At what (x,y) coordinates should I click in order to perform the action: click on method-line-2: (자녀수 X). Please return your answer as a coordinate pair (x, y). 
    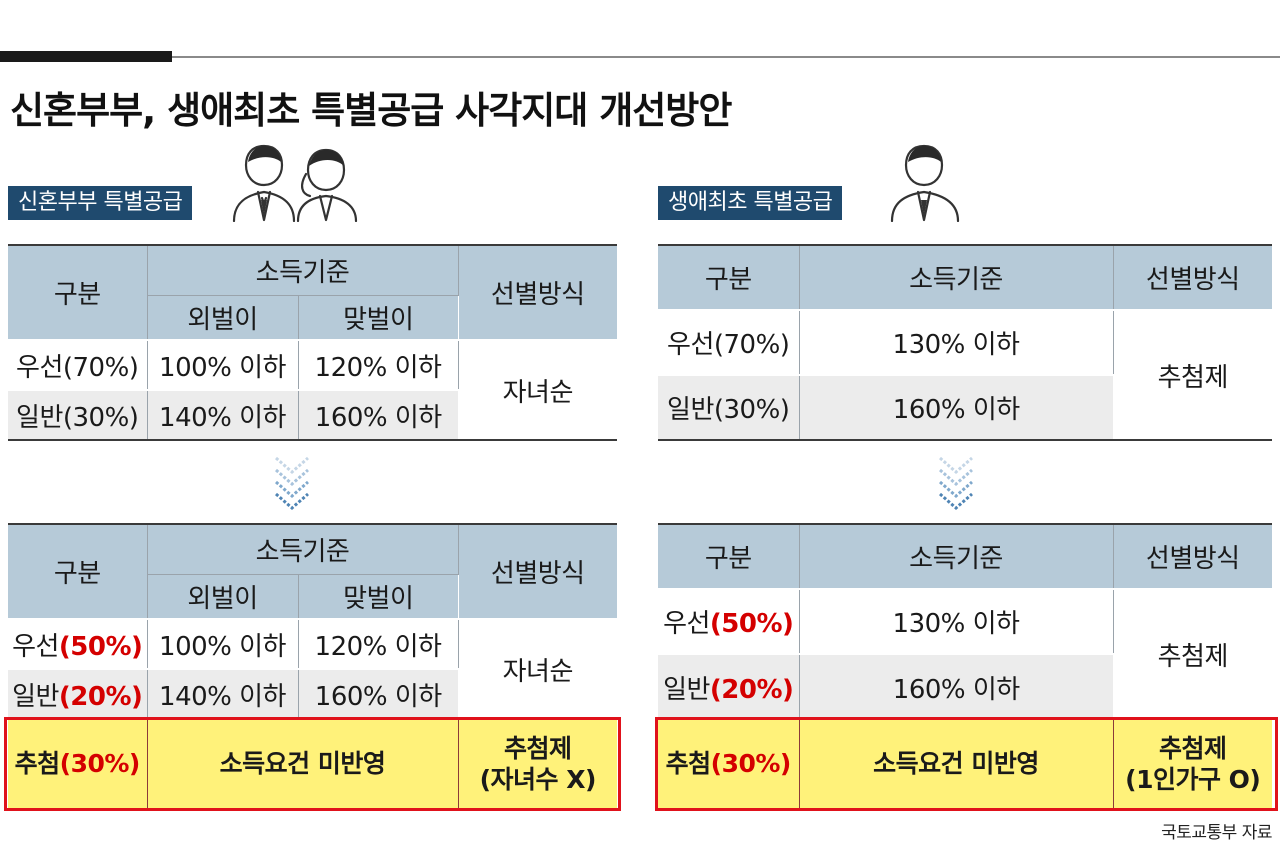
    Looking at the image, I should click on (538, 779).